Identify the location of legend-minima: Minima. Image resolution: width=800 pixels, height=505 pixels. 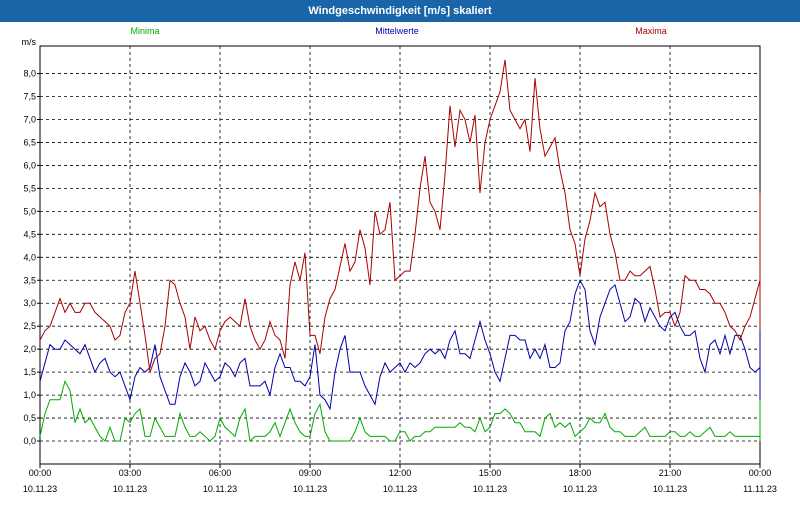
(144, 31).